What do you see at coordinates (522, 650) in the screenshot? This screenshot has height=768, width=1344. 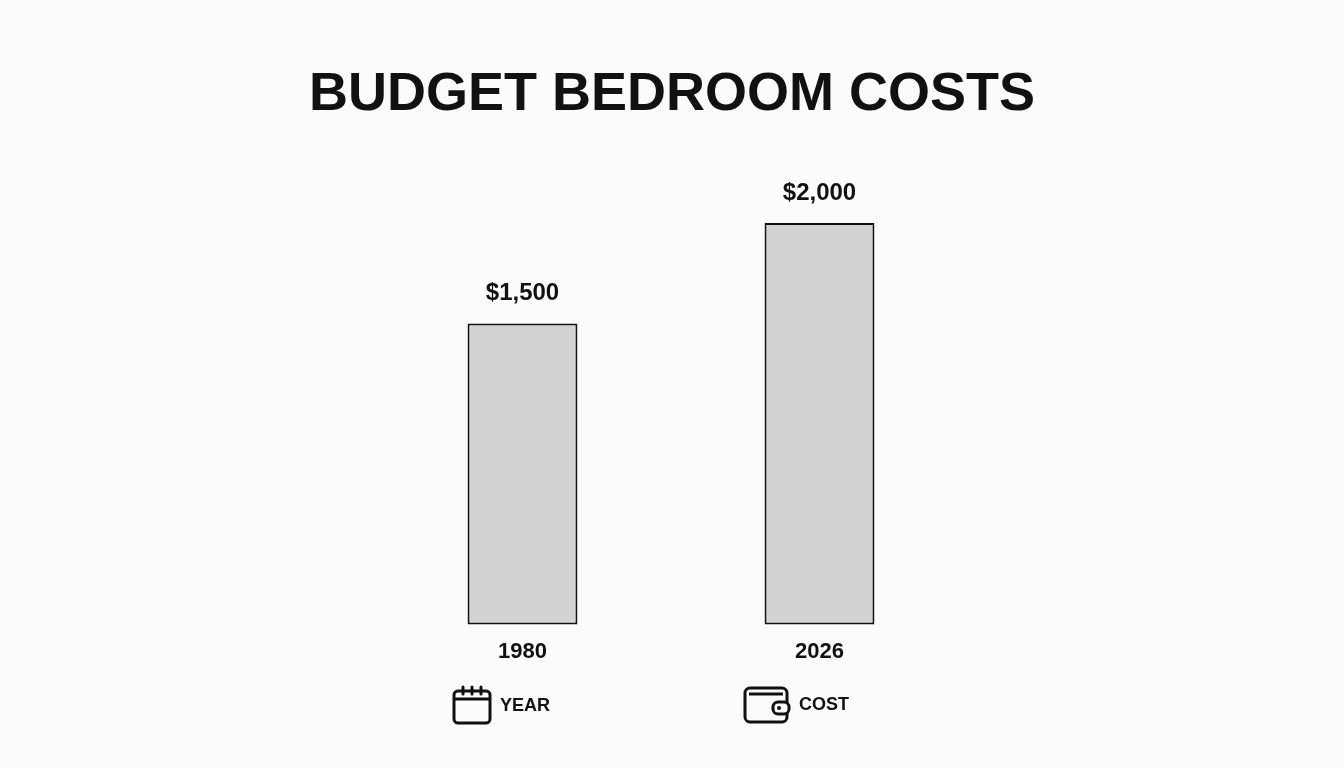 I see `x-tick-label: 1980` at bounding box center [522, 650].